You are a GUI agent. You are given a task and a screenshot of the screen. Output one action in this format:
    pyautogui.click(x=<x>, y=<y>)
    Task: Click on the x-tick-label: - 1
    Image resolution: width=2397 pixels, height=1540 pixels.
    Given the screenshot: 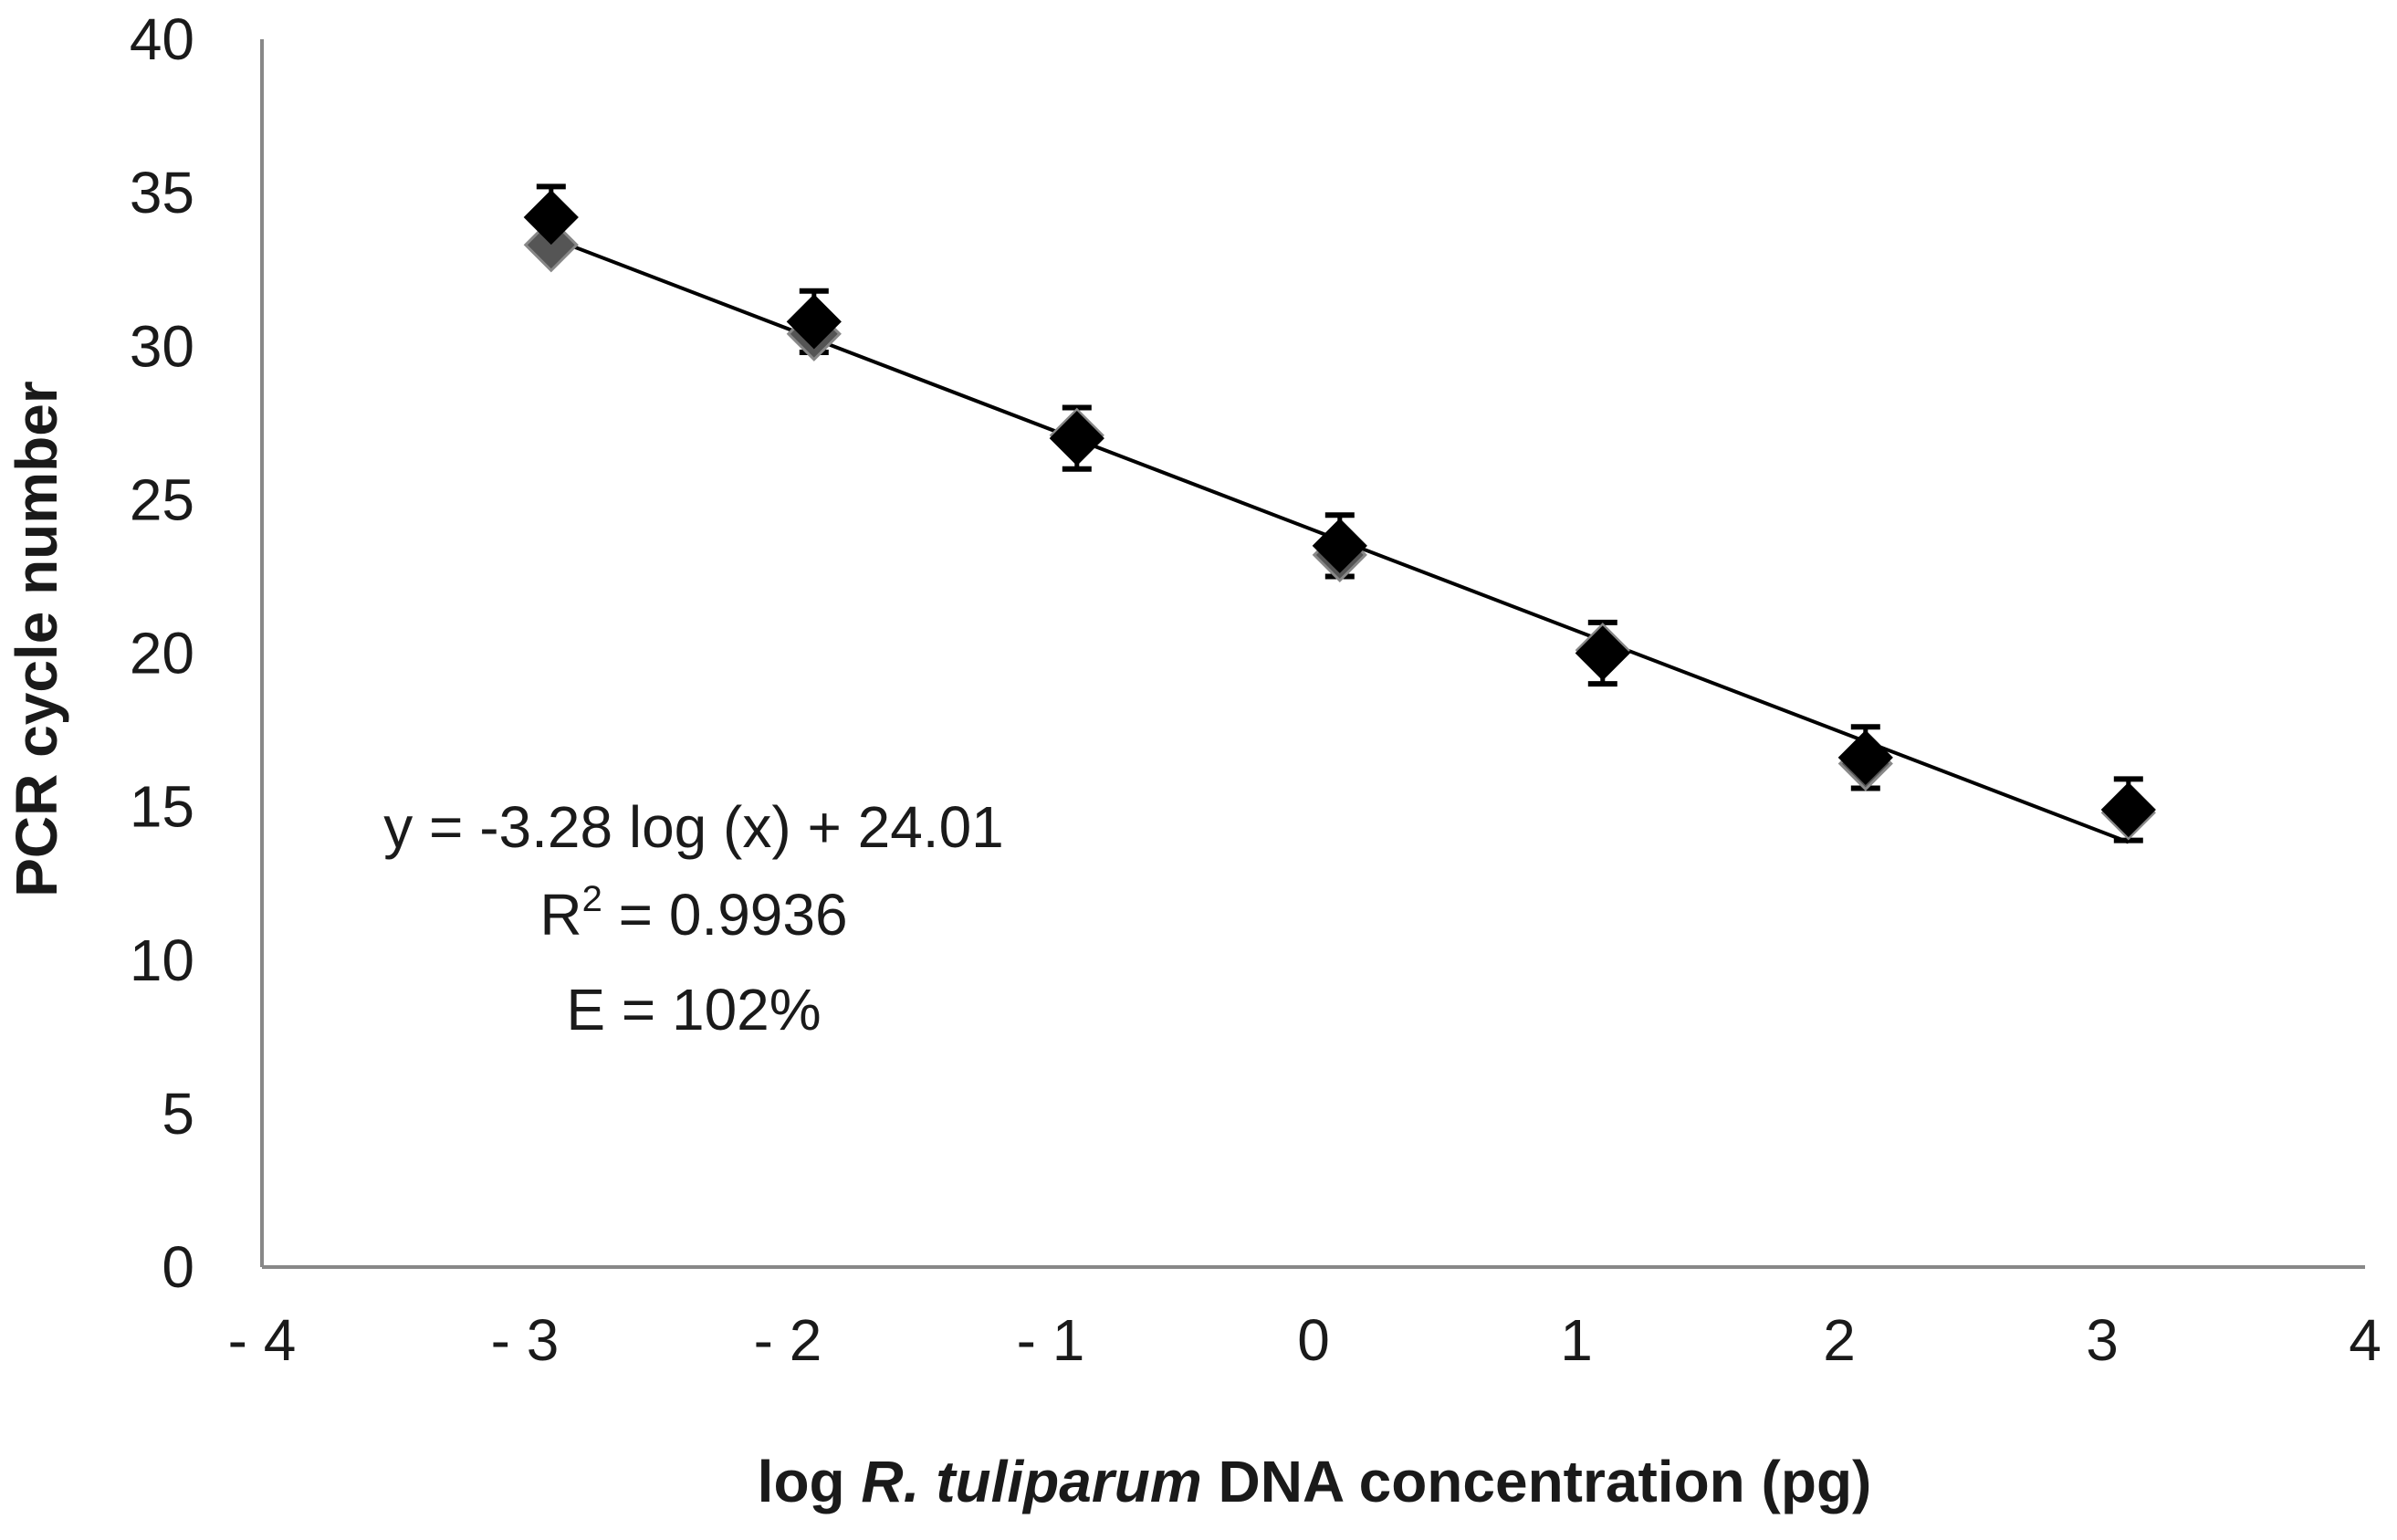 What is the action you would take?
    pyautogui.click(x=1051, y=1340)
    